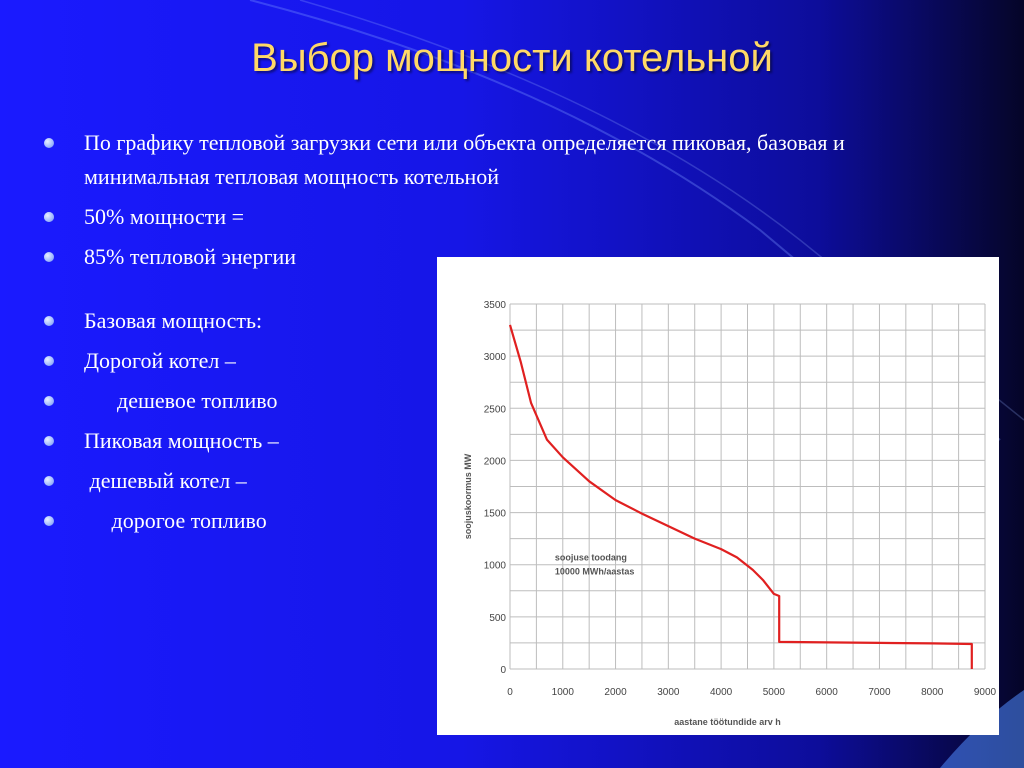  What do you see at coordinates (668, 692) in the screenshot?
I see `x-tick-label: 3000` at bounding box center [668, 692].